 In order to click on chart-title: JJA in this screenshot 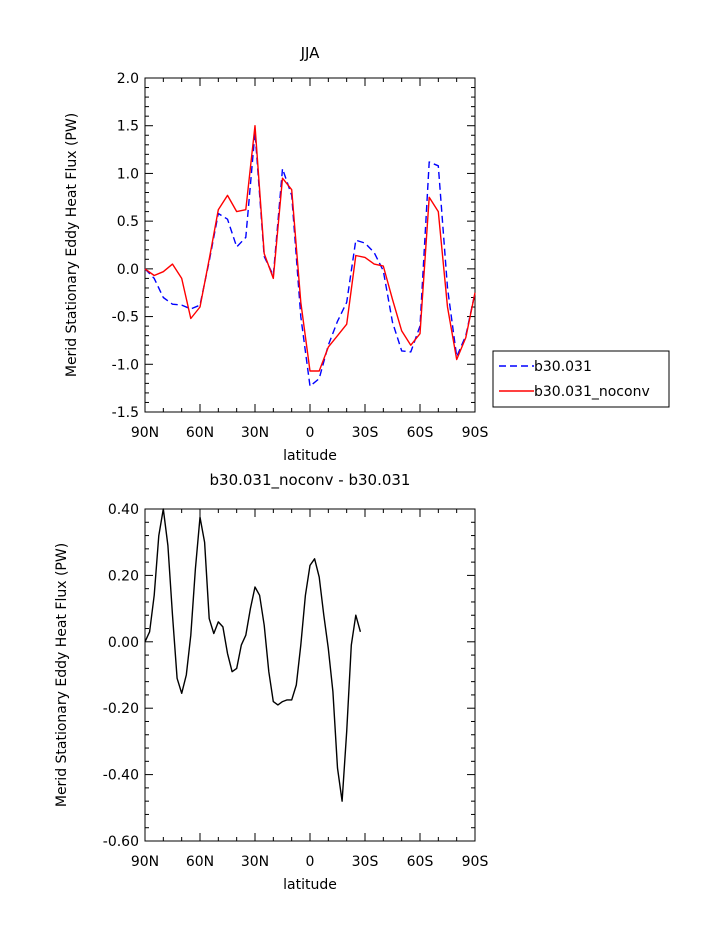, I will do `click(310, 53)`.